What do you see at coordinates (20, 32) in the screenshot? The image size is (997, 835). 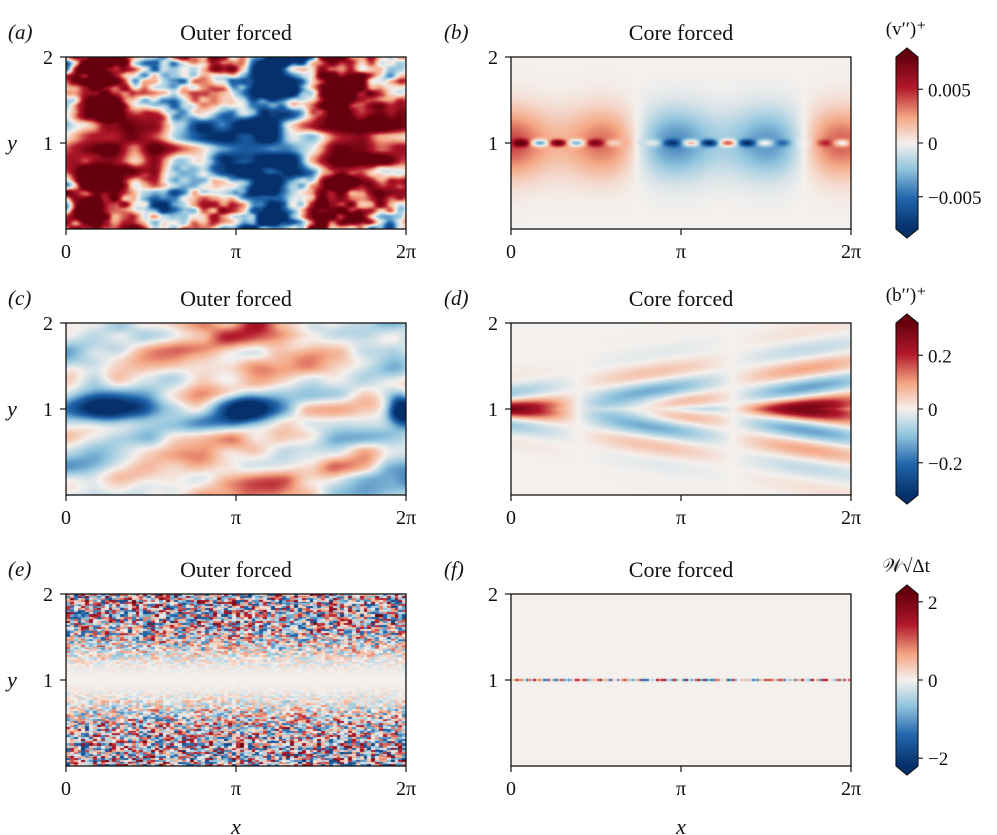 I see `panel-letter: (a)` at bounding box center [20, 32].